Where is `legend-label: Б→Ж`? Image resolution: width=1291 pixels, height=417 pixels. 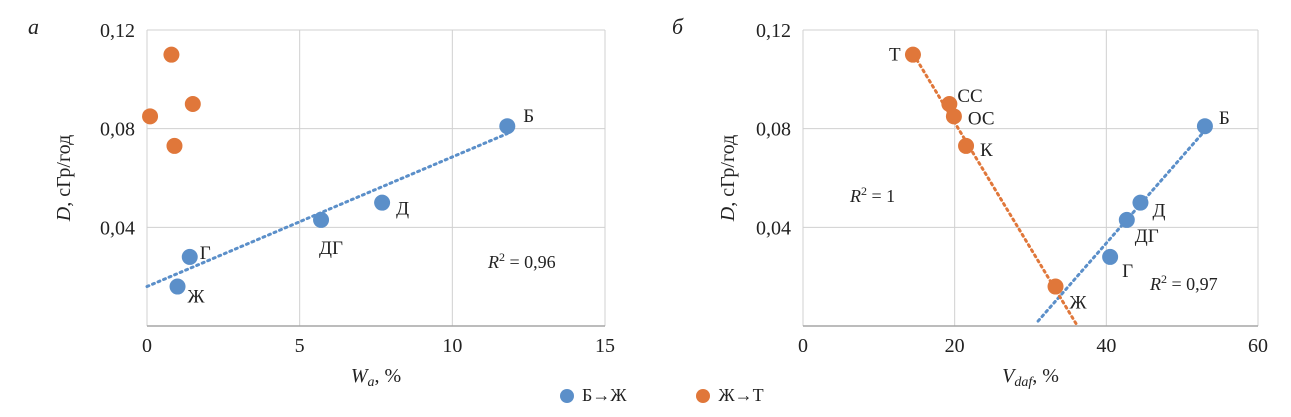 legend-label: Б→Ж is located at coordinates (604, 395).